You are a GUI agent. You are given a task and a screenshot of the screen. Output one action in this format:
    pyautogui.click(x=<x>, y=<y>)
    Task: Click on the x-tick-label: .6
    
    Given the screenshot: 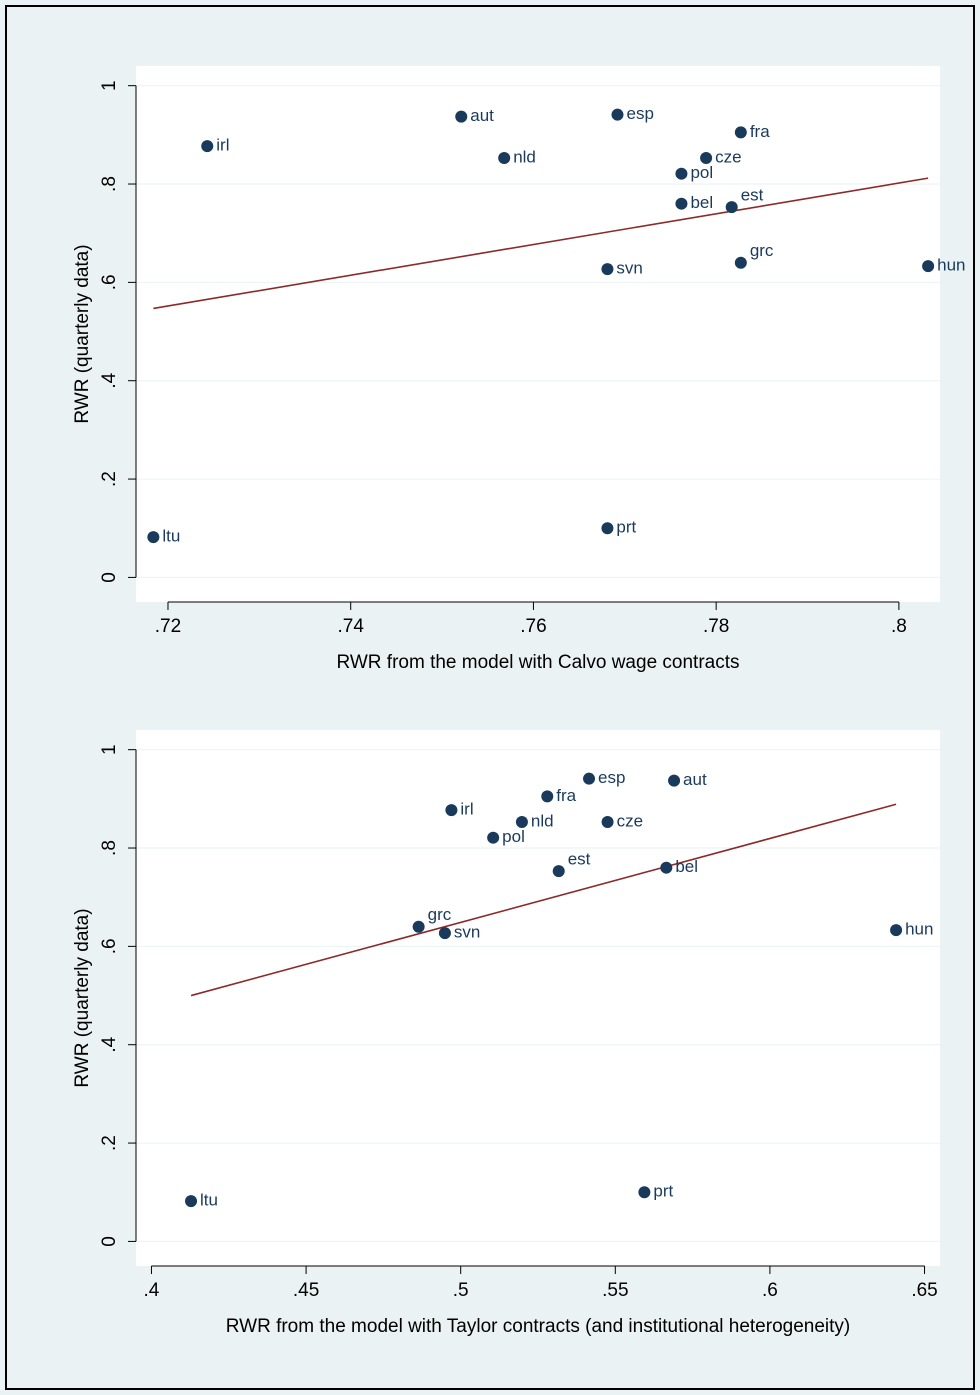 What is the action you would take?
    pyautogui.click(x=770, y=1290)
    